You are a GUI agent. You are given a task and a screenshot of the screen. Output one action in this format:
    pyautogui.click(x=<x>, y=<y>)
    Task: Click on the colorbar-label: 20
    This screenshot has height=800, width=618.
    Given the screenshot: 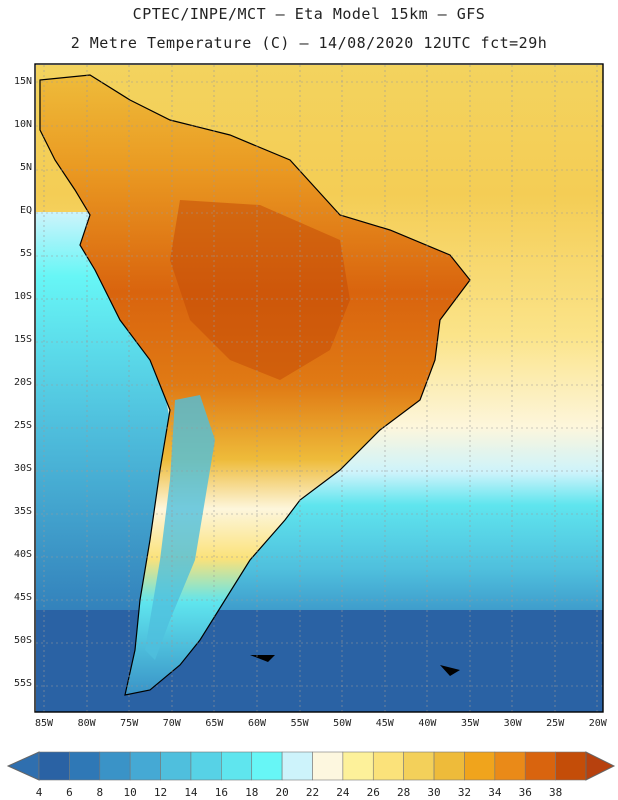 What is the action you would take?
    pyautogui.click(x=282, y=792)
    